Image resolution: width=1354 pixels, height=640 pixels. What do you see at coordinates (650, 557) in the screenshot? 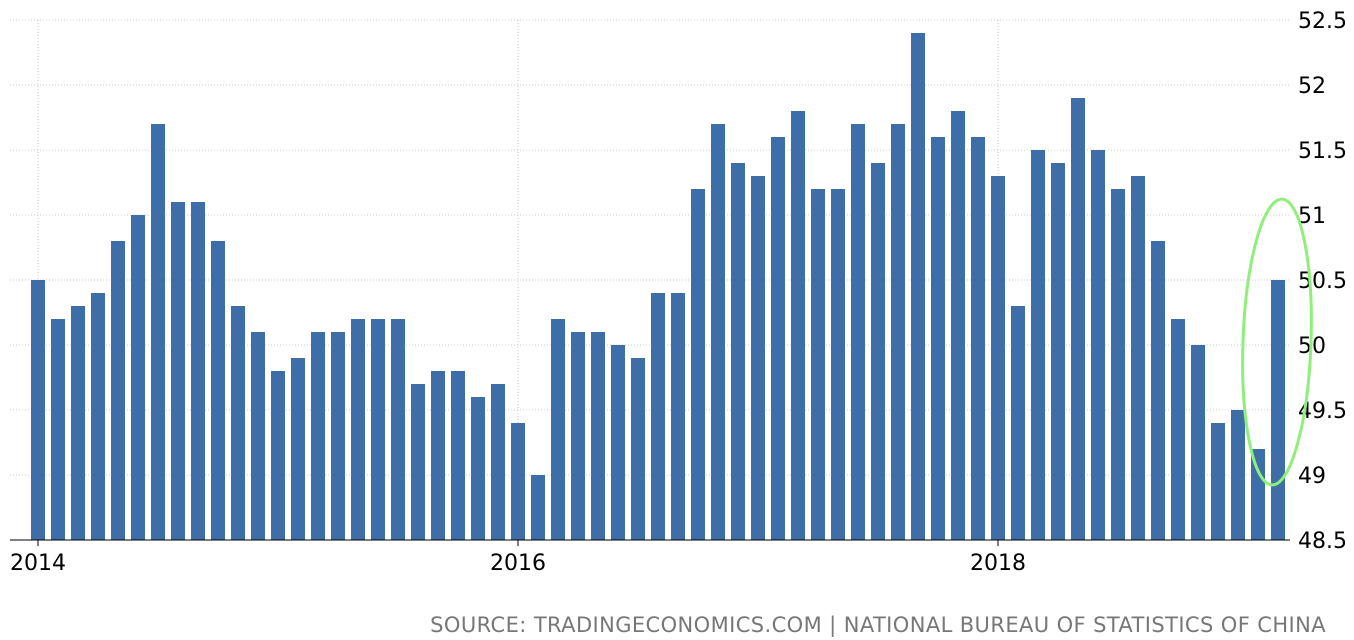
I see `x-axis: 2014 2016 2018` at bounding box center [650, 557].